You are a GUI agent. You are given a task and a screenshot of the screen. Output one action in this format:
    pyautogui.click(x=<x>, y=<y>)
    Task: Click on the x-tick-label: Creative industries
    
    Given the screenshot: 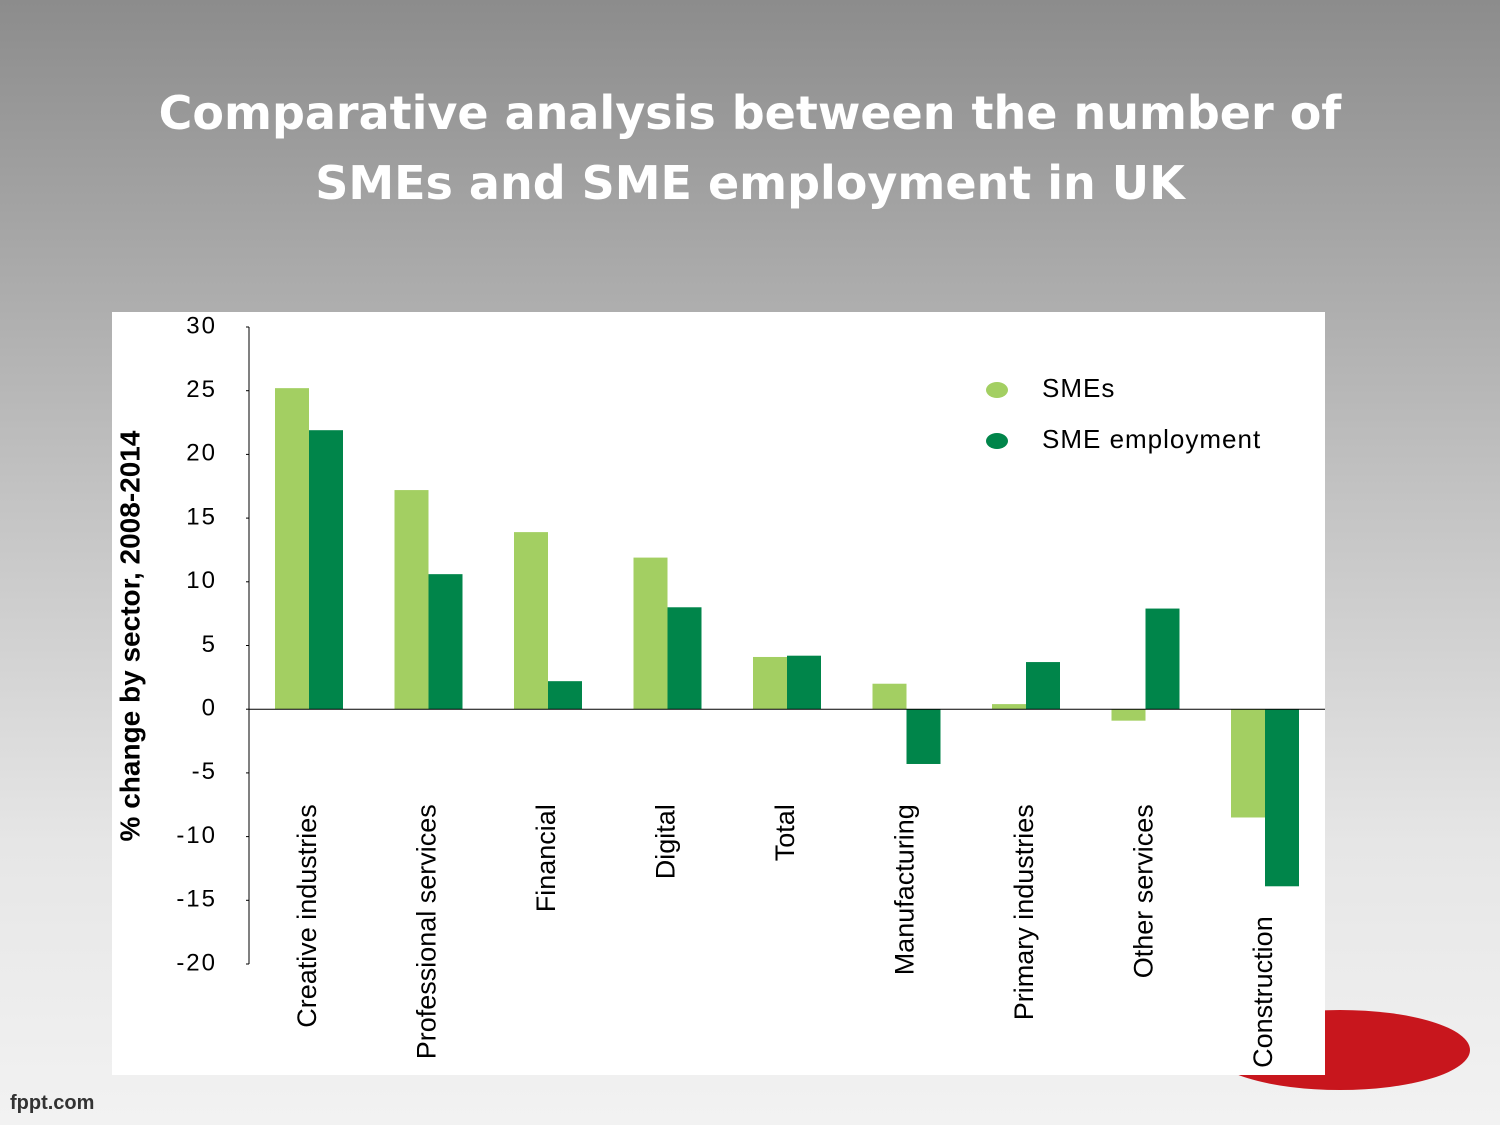 What is the action you would take?
    pyautogui.click(x=307, y=916)
    